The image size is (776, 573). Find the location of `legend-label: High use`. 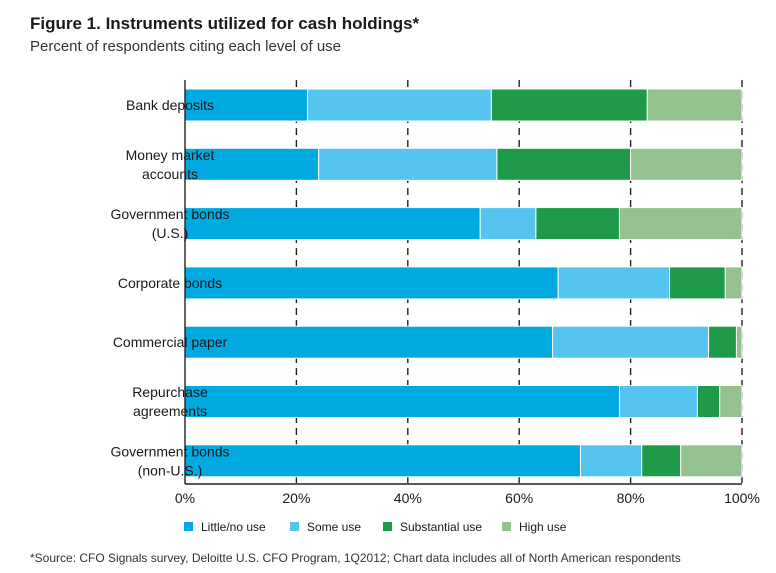

legend-label: High use is located at coordinates (543, 527).